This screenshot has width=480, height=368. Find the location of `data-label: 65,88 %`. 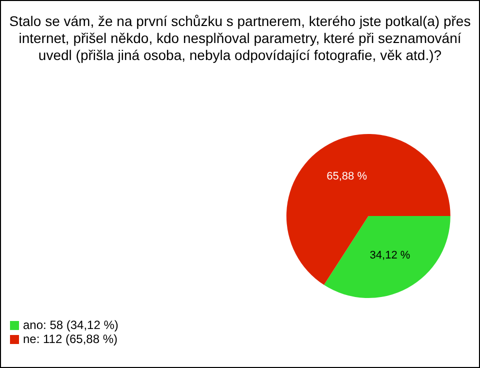

data-label: 65,88 % is located at coordinates (347, 176).